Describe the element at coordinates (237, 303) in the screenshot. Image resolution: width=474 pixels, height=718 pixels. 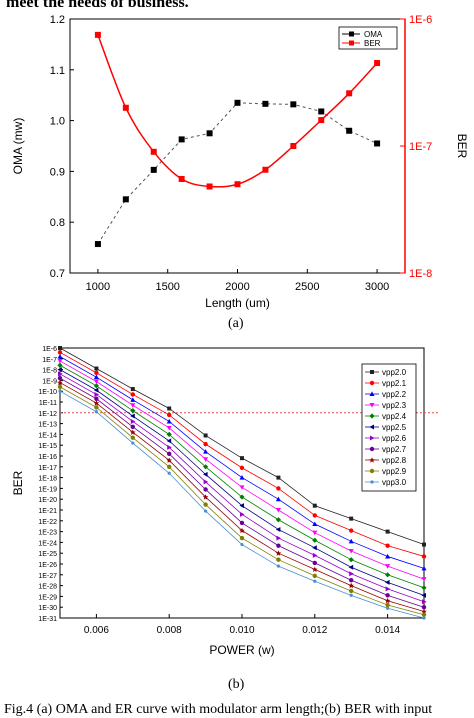
I see `x-axis-label-a: Length (um)` at that location.